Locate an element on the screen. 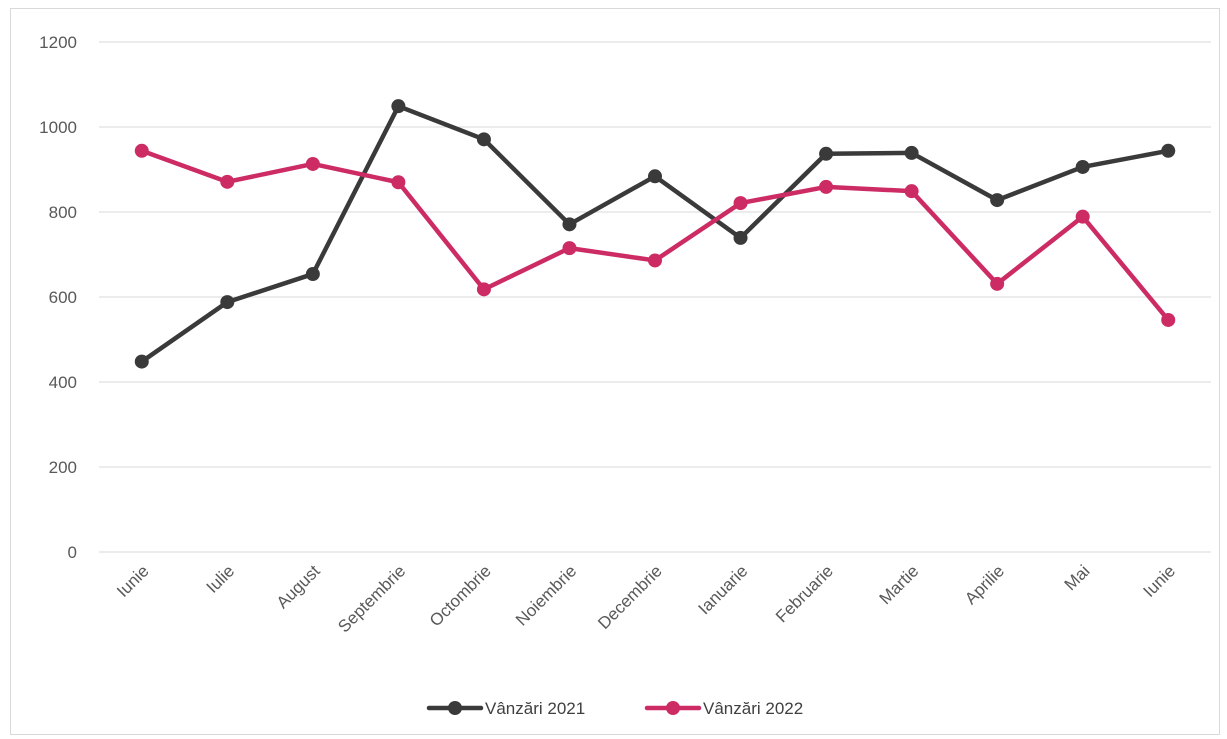 The image size is (1227, 739). legend: Vânzări 2021 Vânzări 2022 is located at coordinates (614, 708).